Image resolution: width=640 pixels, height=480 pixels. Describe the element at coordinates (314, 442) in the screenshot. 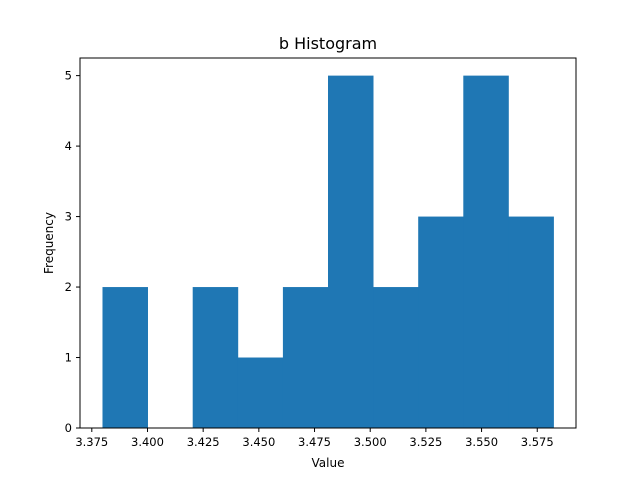

I see `x-tick-label: 3.475` at that location.